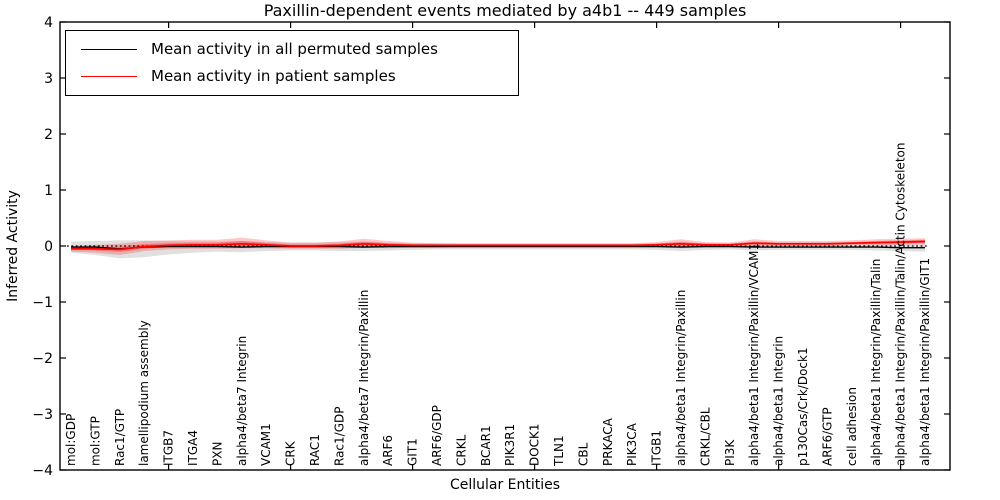  What do you see at coordinates (925, 362) in the screenshot?
I see `x-tick-label: alpha4/beta1 Integrin/Paxillin/GIT1` at bounding box center [925, 362].